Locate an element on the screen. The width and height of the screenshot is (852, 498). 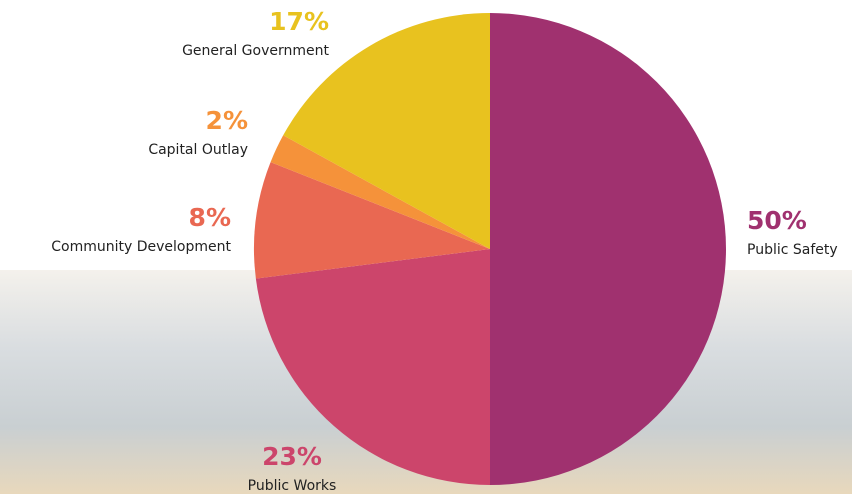
category-label: Public Safety is located at coordinates (792, 250).